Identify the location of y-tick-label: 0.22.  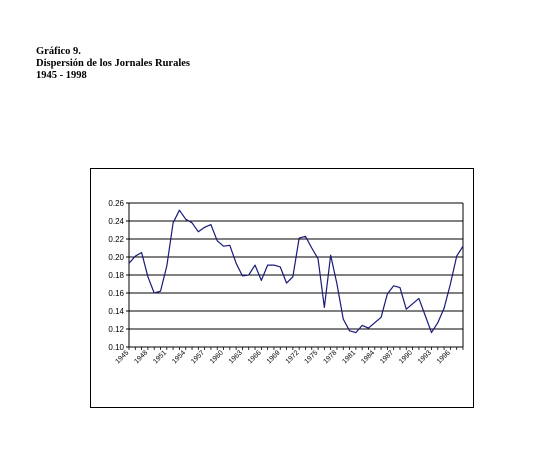
(116, 239).